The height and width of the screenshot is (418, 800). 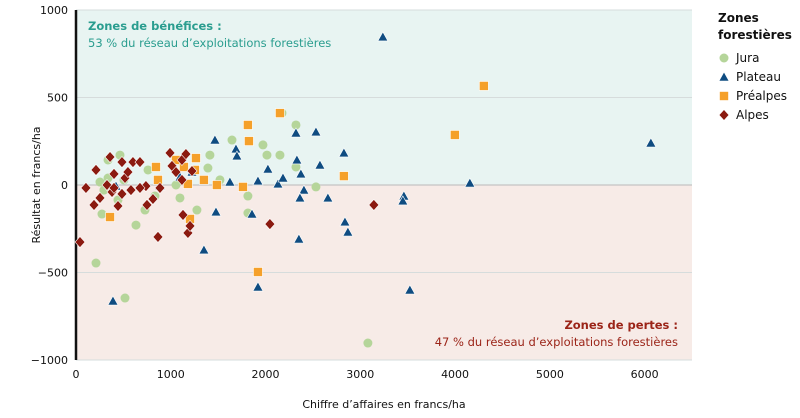 What do you see at coordinates (49, 360) in the screenshot?
I see `y-tick-label: −1000` at bounding box center [49, 360].